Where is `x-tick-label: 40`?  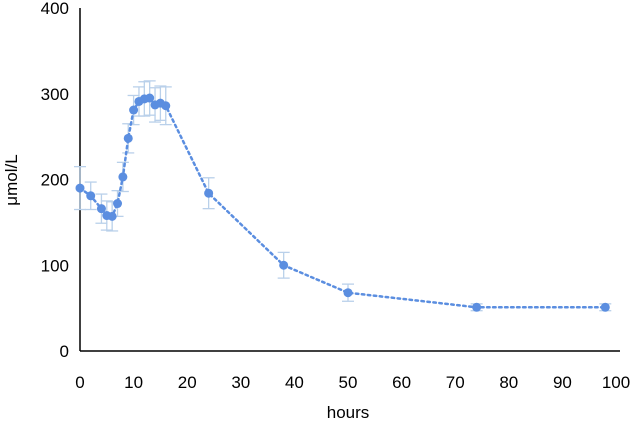 x-tick-label: 40 is located at coordinates (294, 382).